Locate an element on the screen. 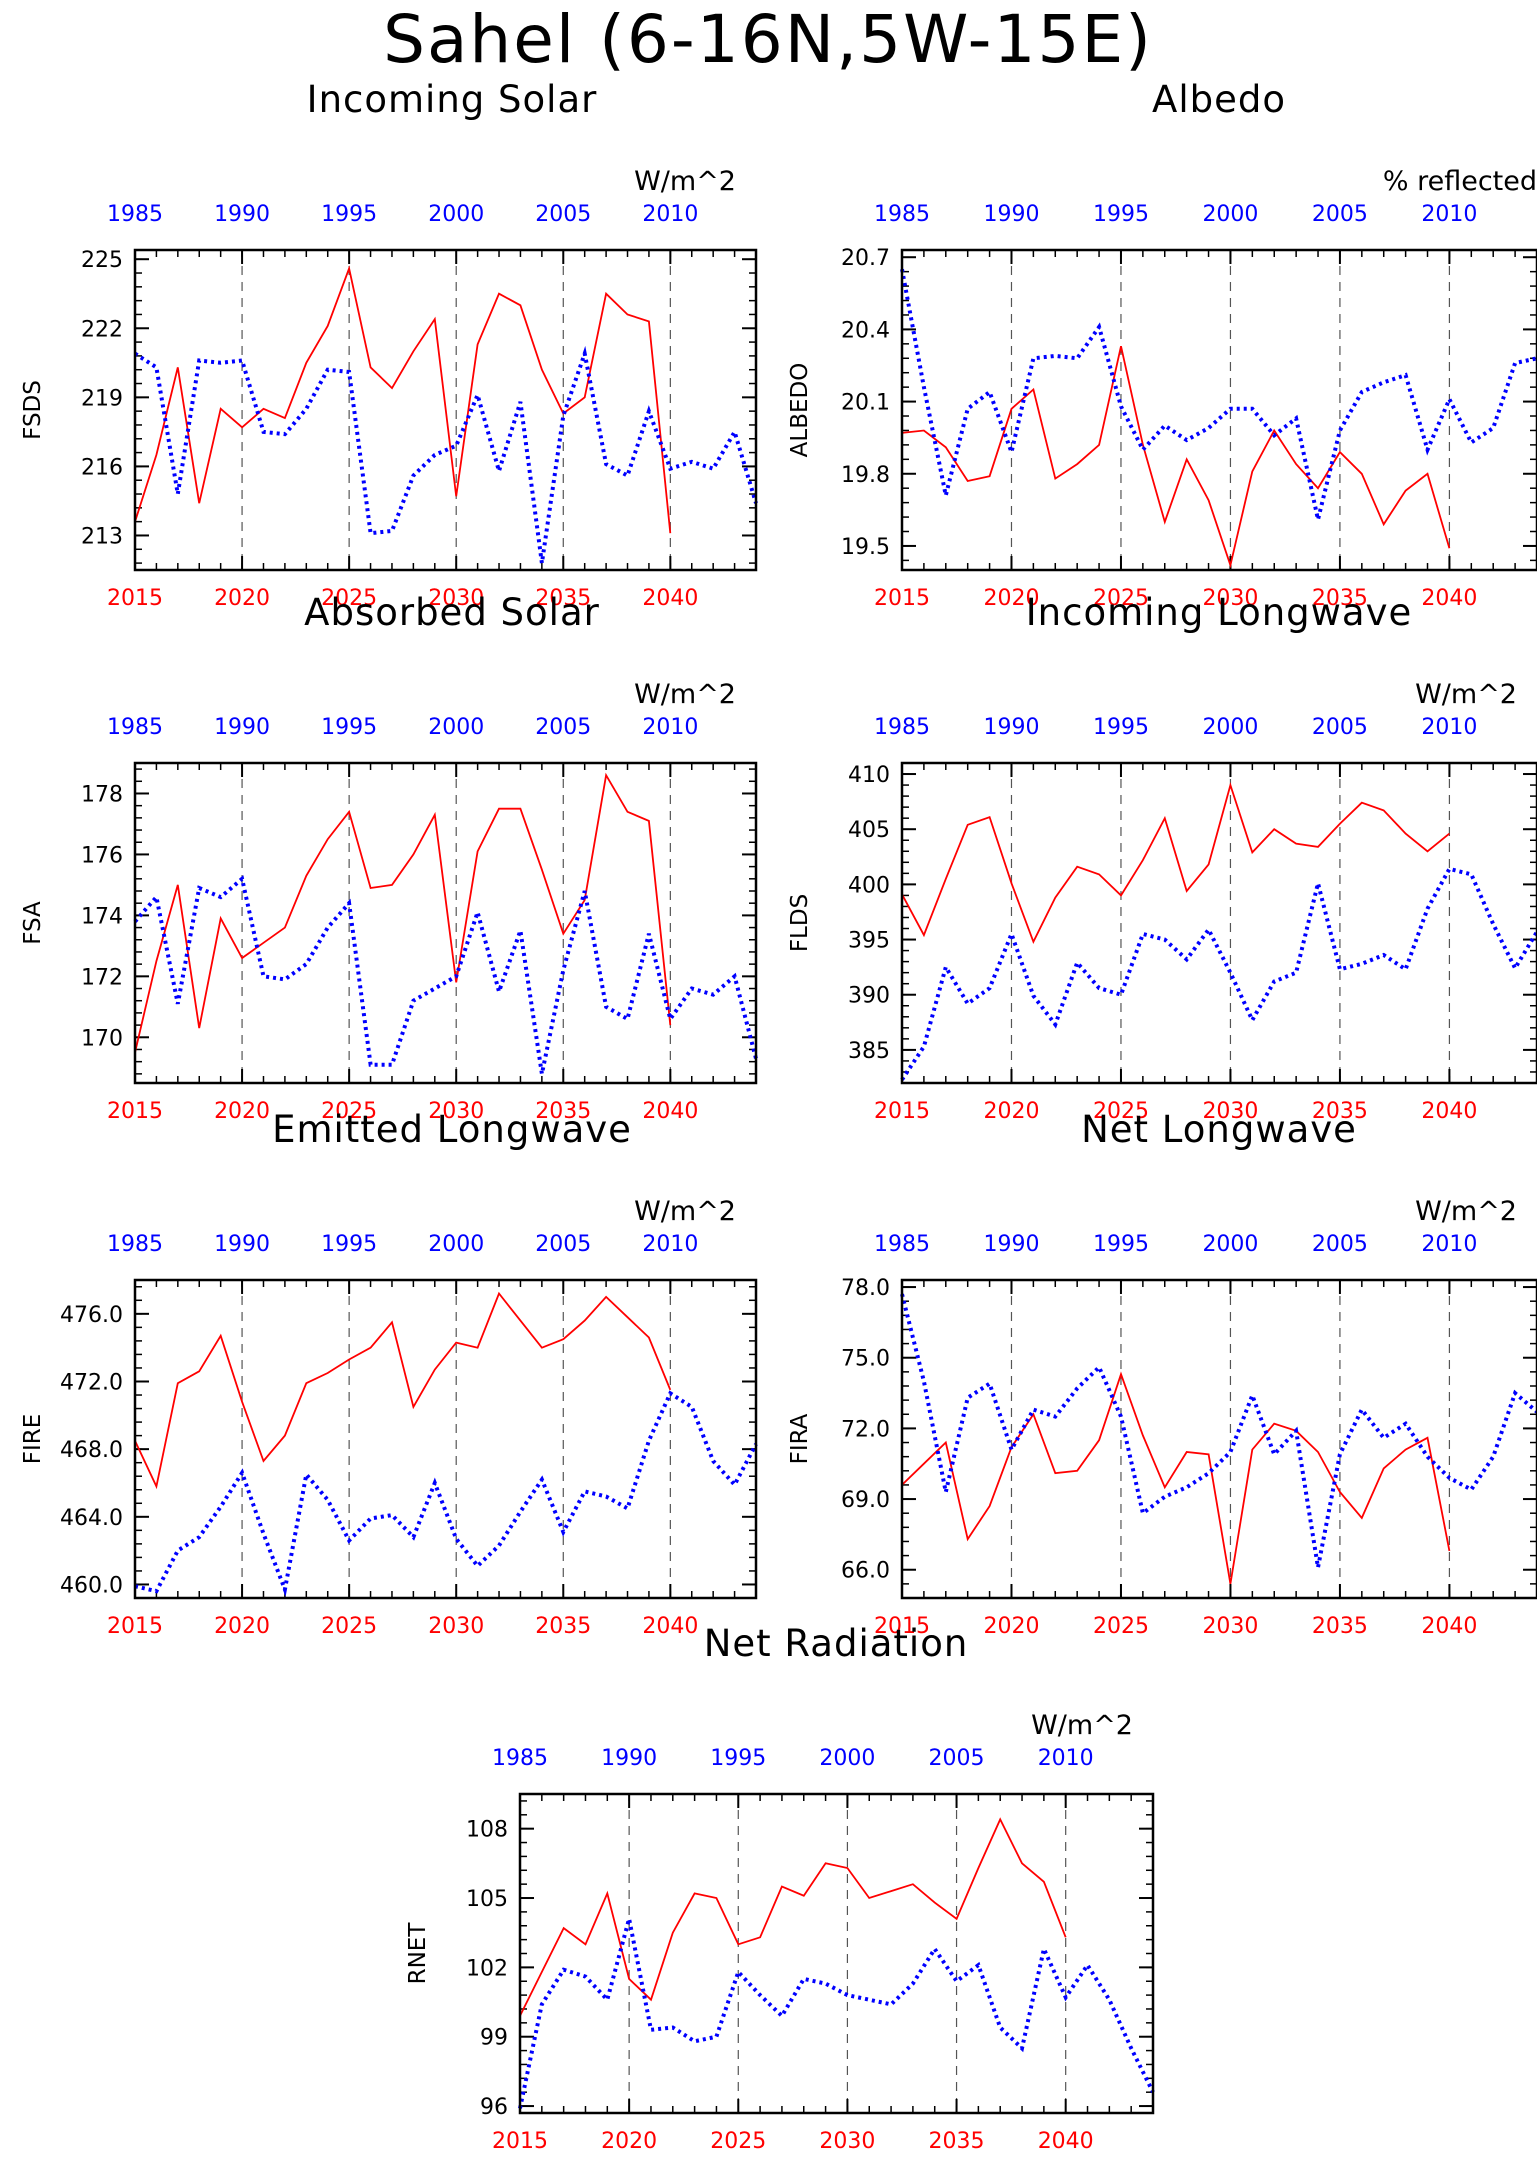  y-tick-label: 105 is located at coordinates (487, 1899).